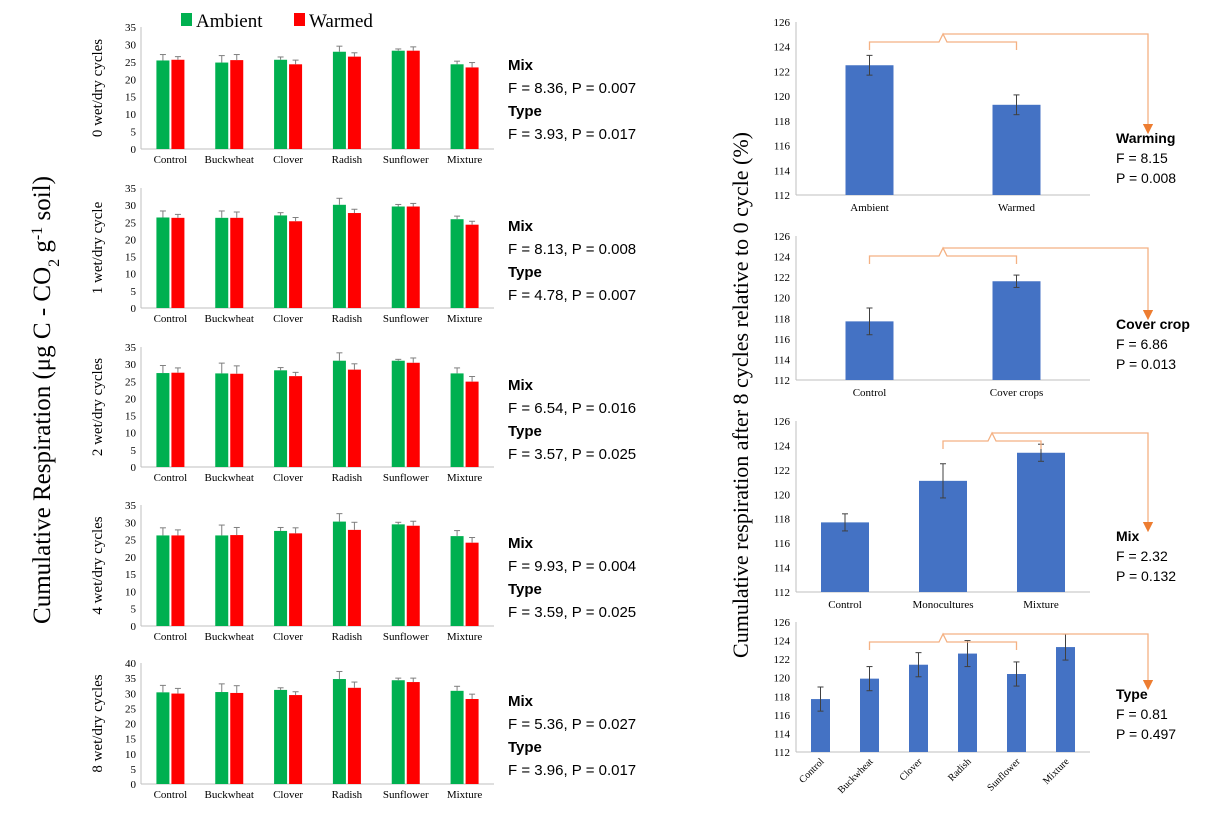  What do you see at coordinates (782, 258) in the screenshot?
I see `y-tick-label: 124` at bounding box center [782, 258].